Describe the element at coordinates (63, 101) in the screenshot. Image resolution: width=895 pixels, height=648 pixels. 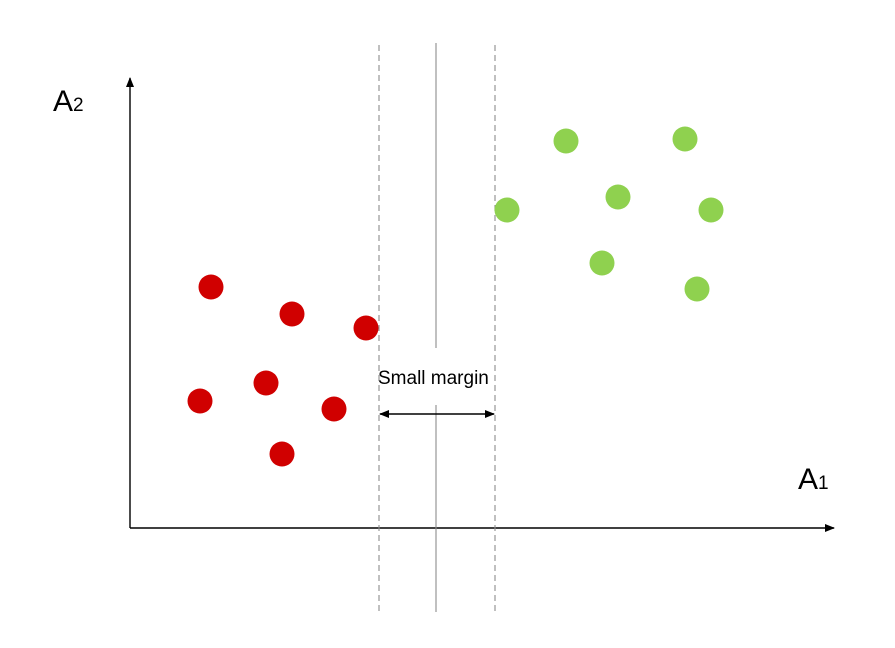
I see `y-axis-label-main: A` at that location.